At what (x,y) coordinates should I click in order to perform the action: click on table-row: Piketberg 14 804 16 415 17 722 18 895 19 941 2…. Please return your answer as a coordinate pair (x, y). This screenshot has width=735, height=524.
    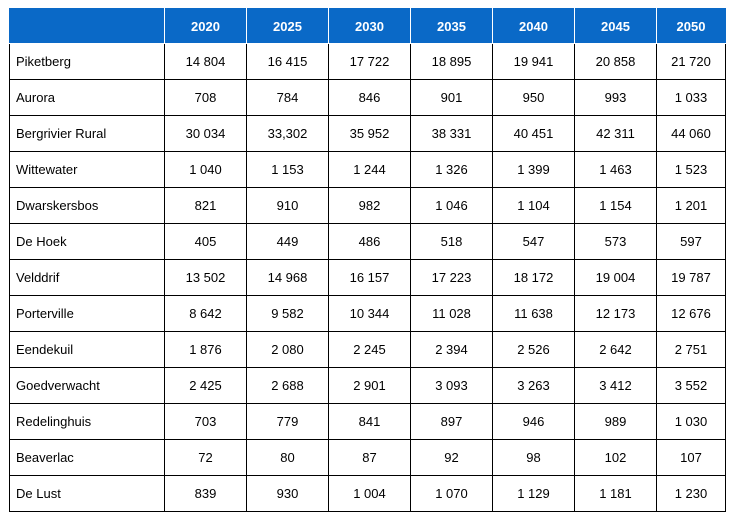
    Looking at the image, I should click on (367, 61).